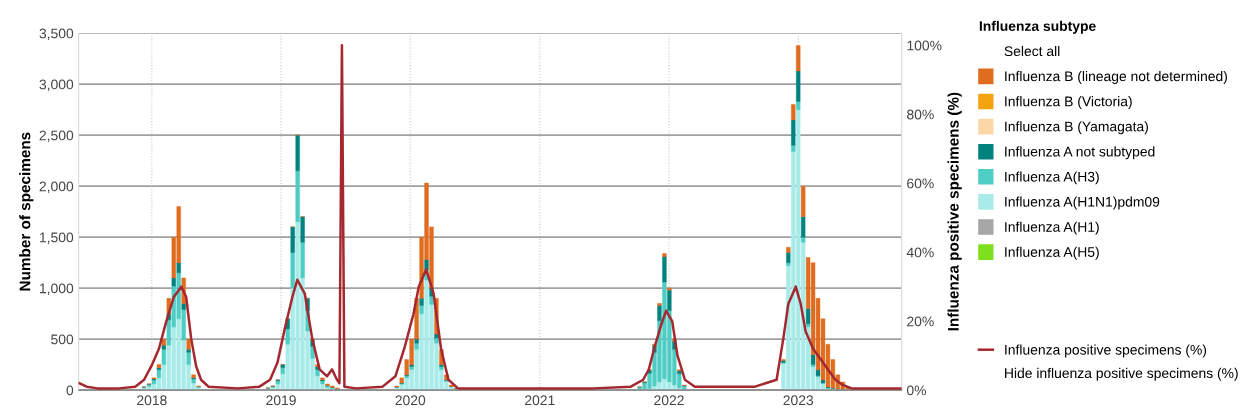  I want to click on legend-label: Influenza A(H1), so click(1052, 228).